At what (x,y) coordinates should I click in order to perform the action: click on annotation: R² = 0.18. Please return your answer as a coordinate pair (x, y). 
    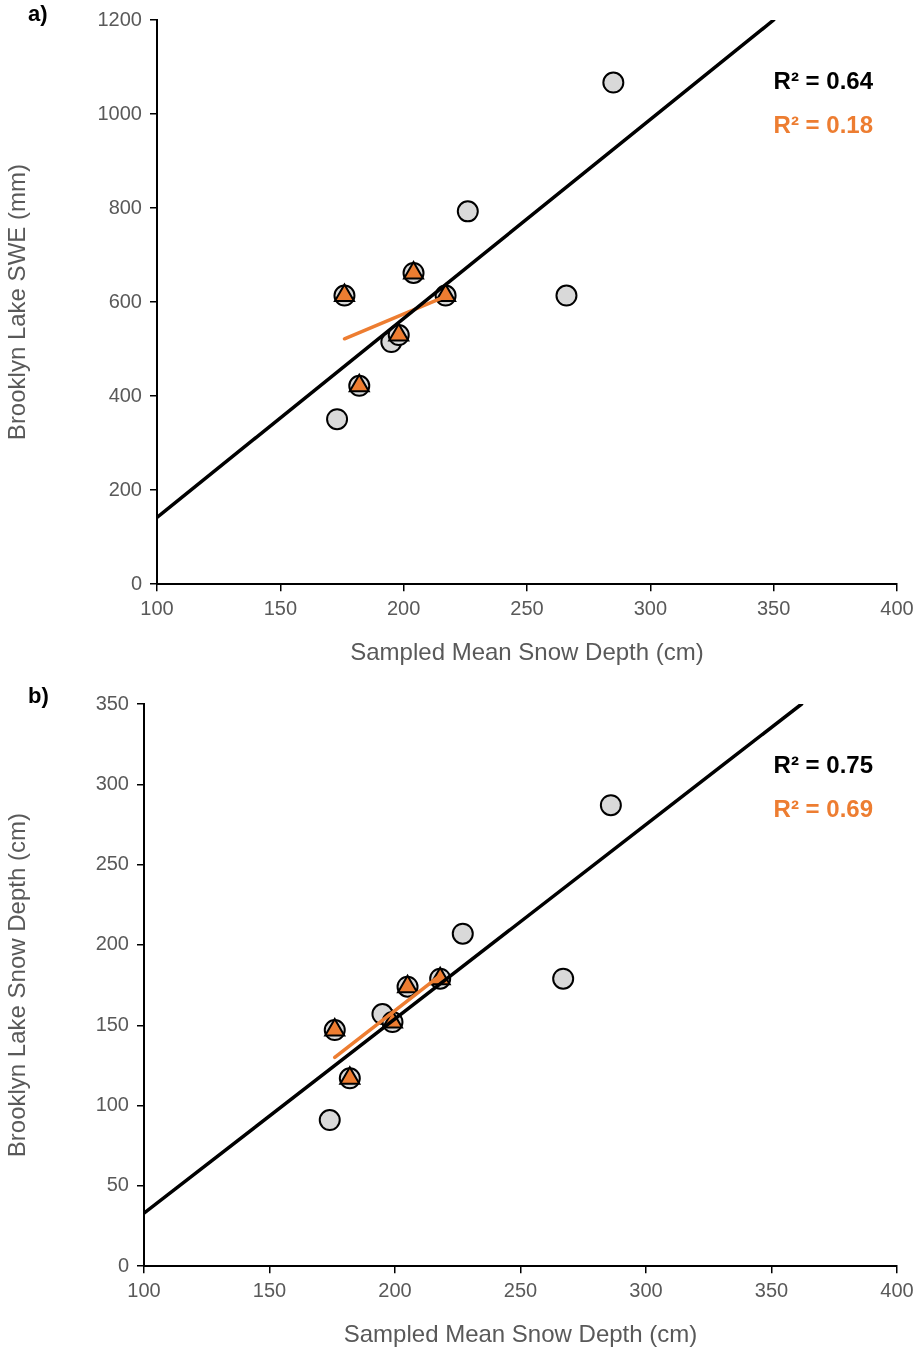
    Looking at the image, I should click on (823, 124).